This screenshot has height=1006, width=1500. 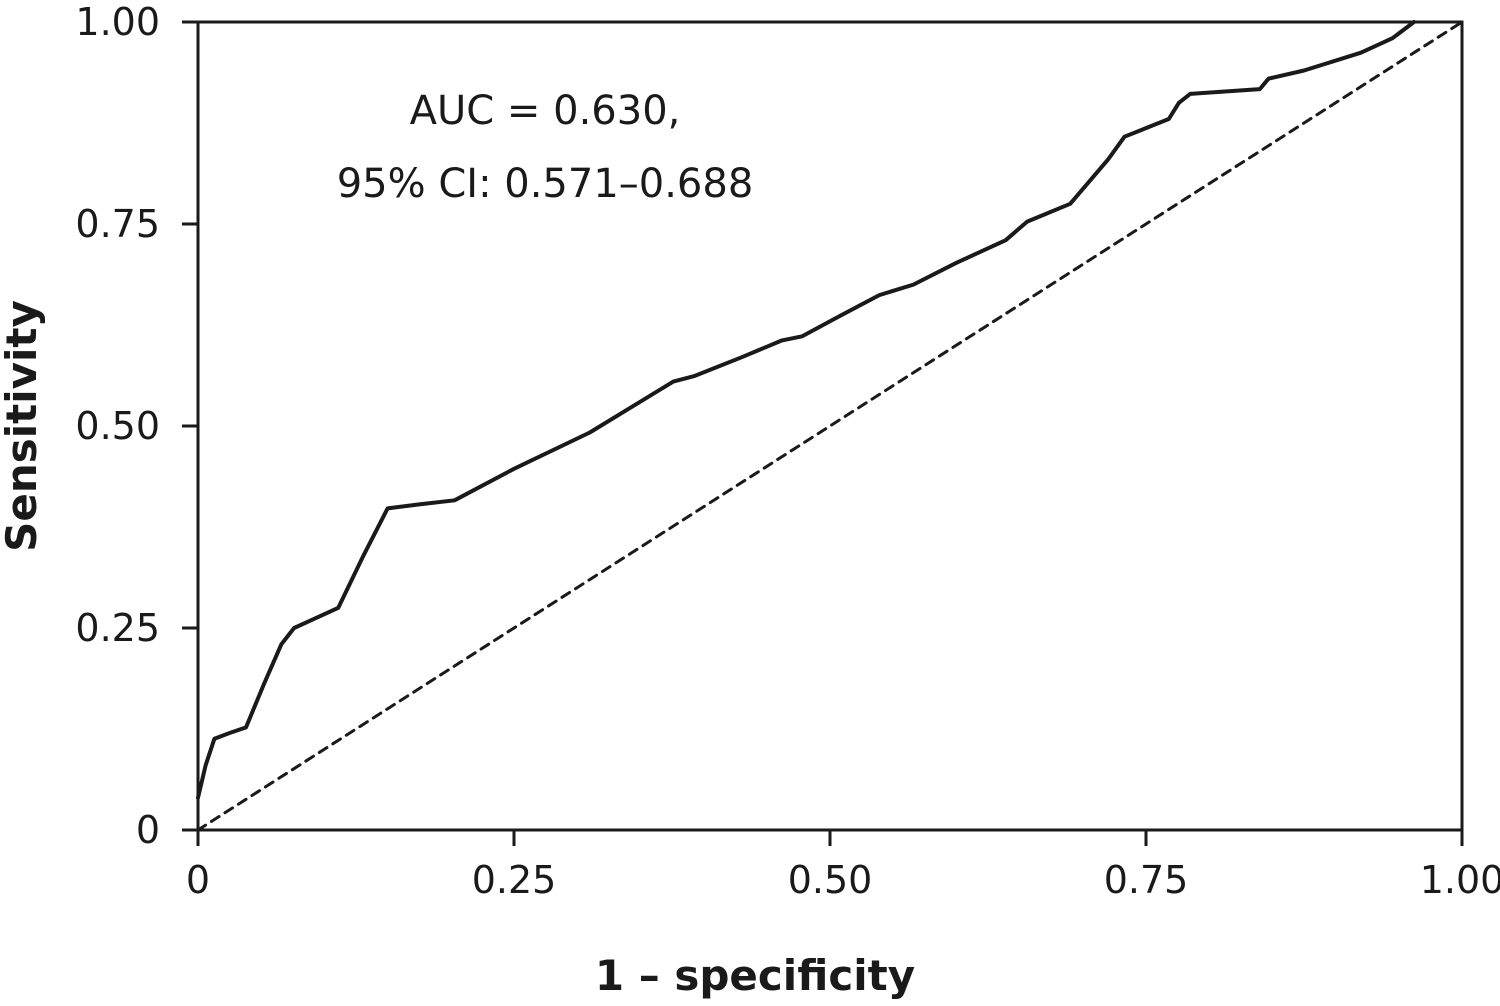 What do you see at coordinates (545, 111) in the screenshot?
I see `auc-annotation: AUC = 0.630,` at bounding box center [545, 111].